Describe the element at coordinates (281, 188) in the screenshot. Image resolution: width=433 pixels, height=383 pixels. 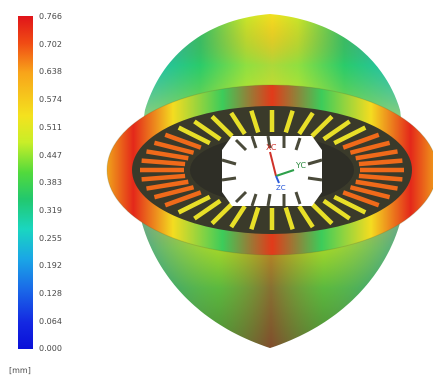
I see `triad-zc-label: ZC` at that location.